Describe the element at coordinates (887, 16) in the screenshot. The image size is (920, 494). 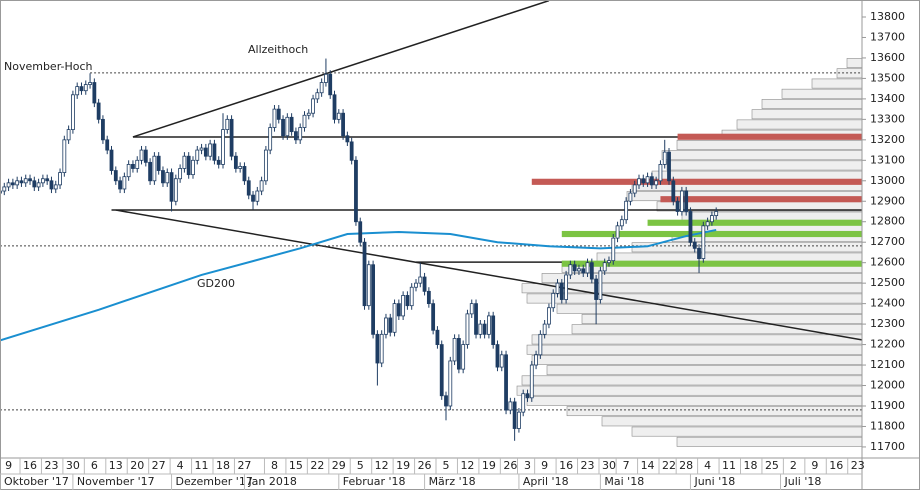
I see `y-tick-label: 13800` at that location.